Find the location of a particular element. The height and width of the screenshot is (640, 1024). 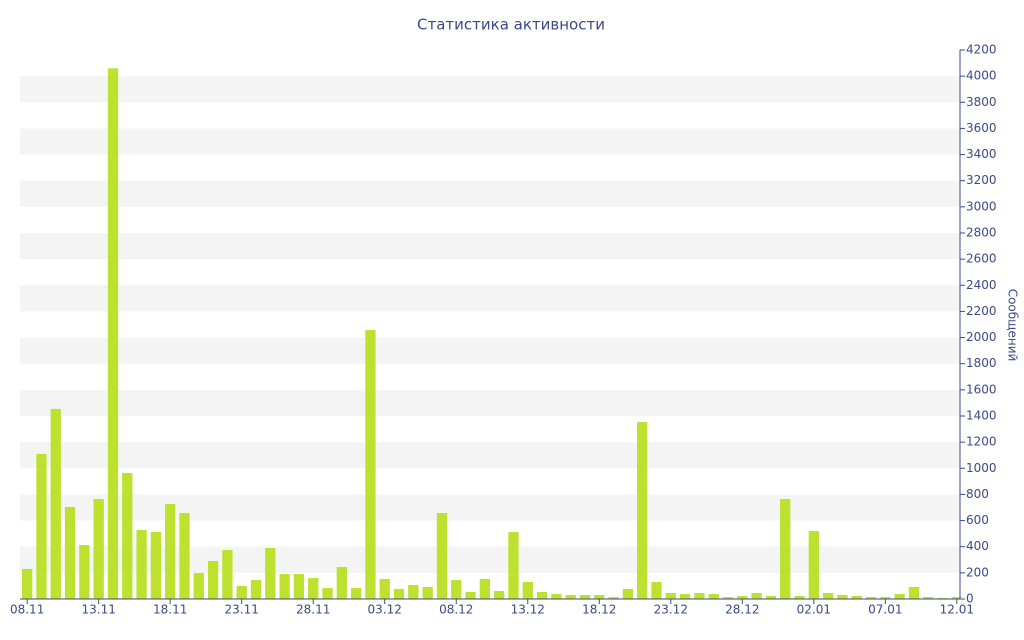

y-tick-label: 1000 is located at coordinates (981, 468).